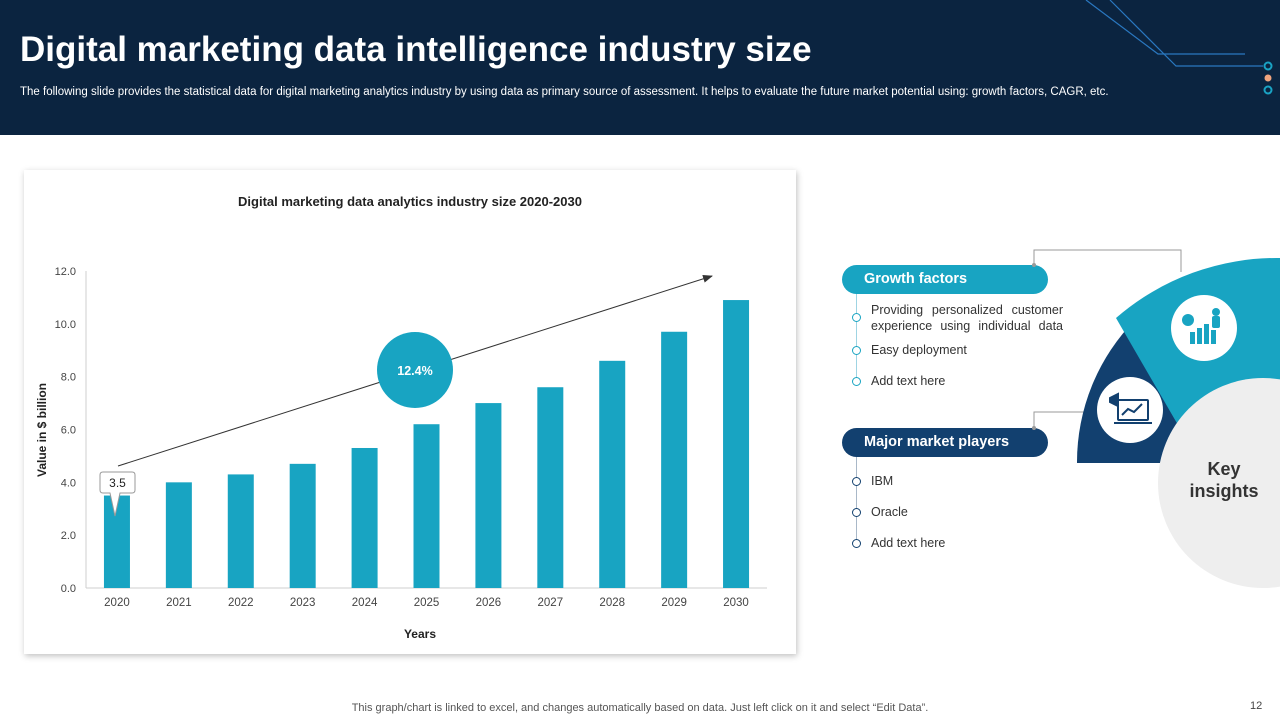  I want to click on bar-2026, so click(488, 495).